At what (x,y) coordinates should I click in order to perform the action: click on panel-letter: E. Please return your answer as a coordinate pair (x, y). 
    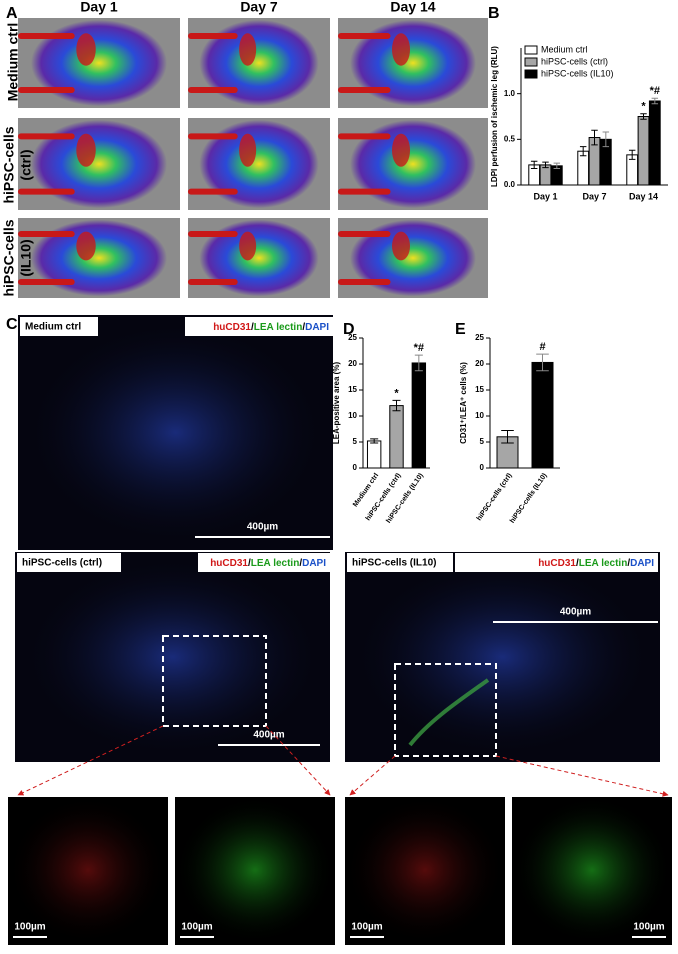
    Looking at the image, I should click on (460, 329).